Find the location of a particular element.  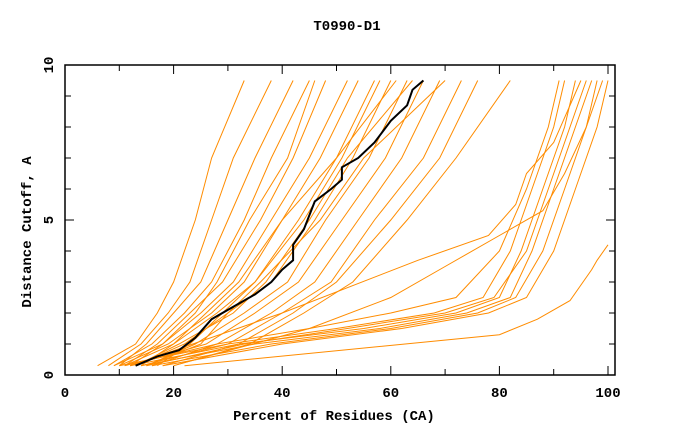

x-tick-label: 100 is located at coordinates (607, 394).